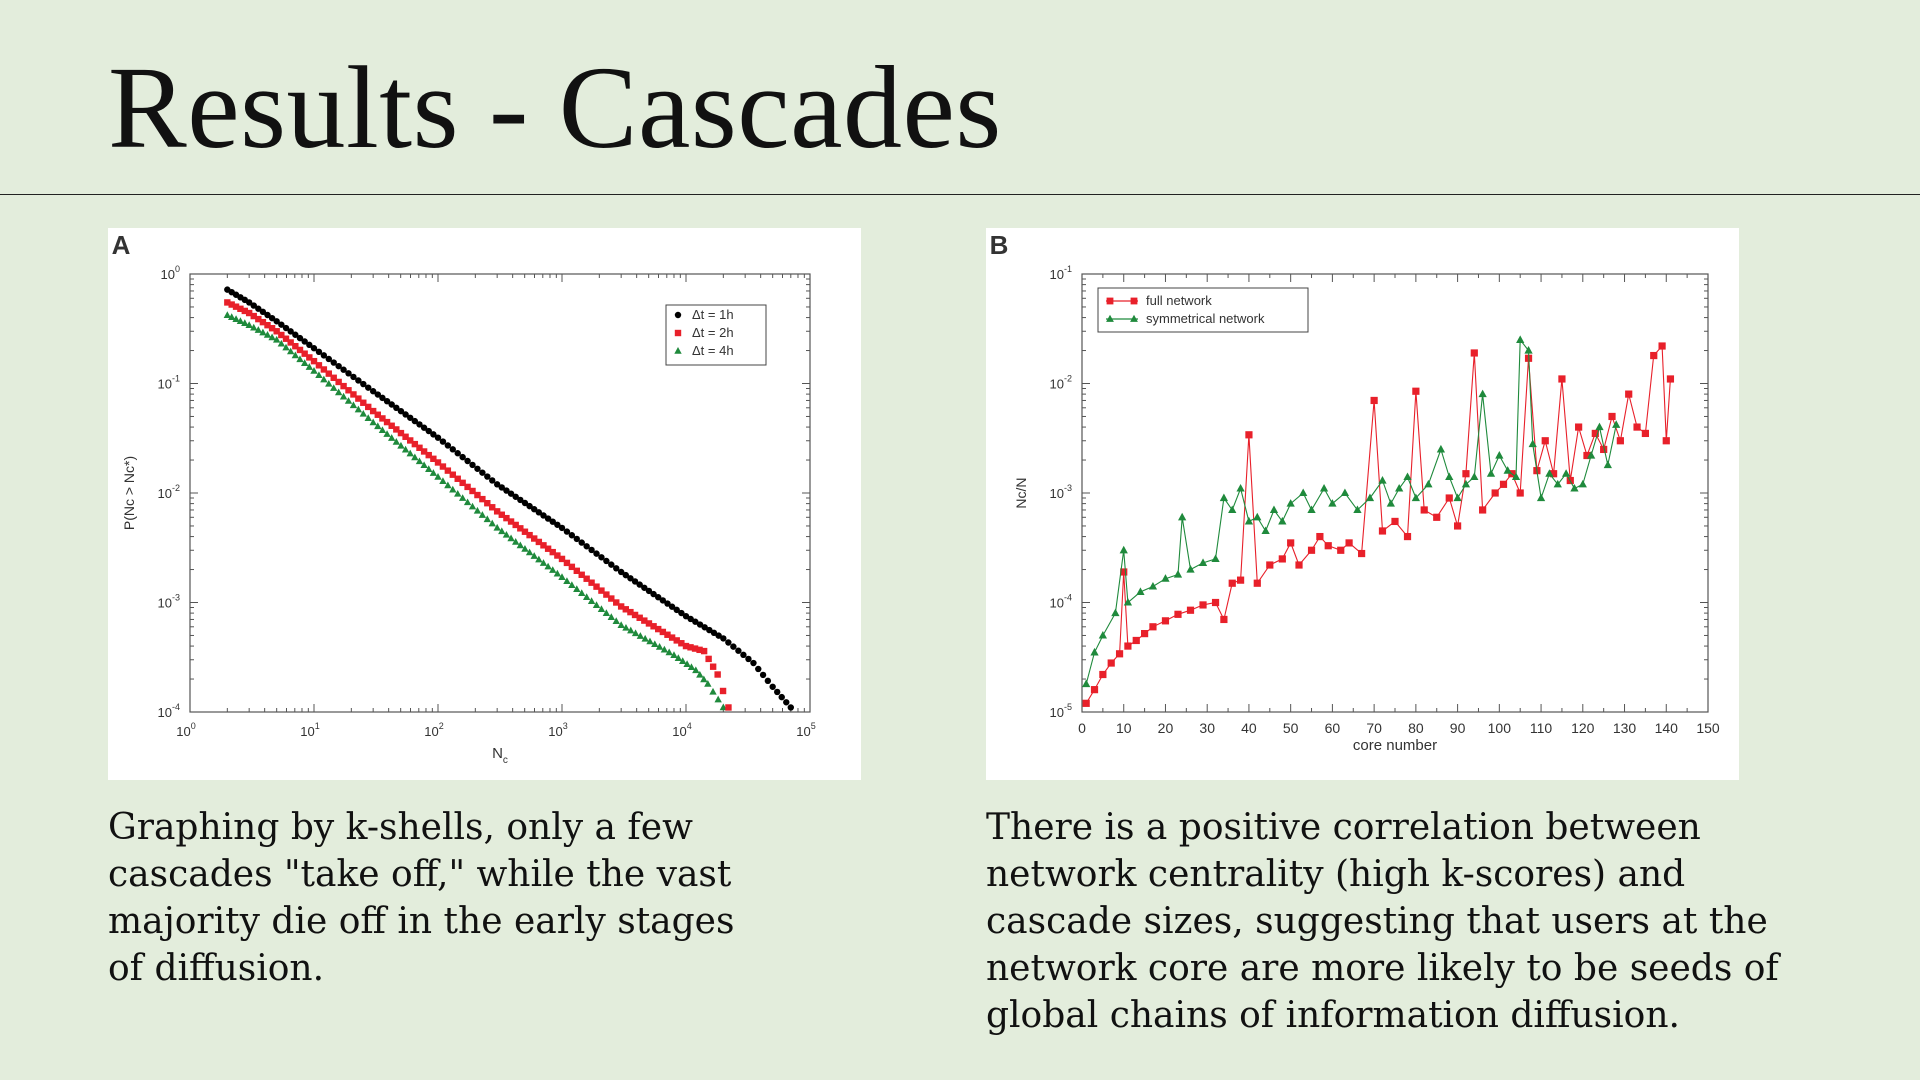 The height and width of the screenshot is (1080, 1920). What do you see at coordinates (433, 730) in the screenshot?
I see `x-tick-label: 102` at bounding box center [433, 730].